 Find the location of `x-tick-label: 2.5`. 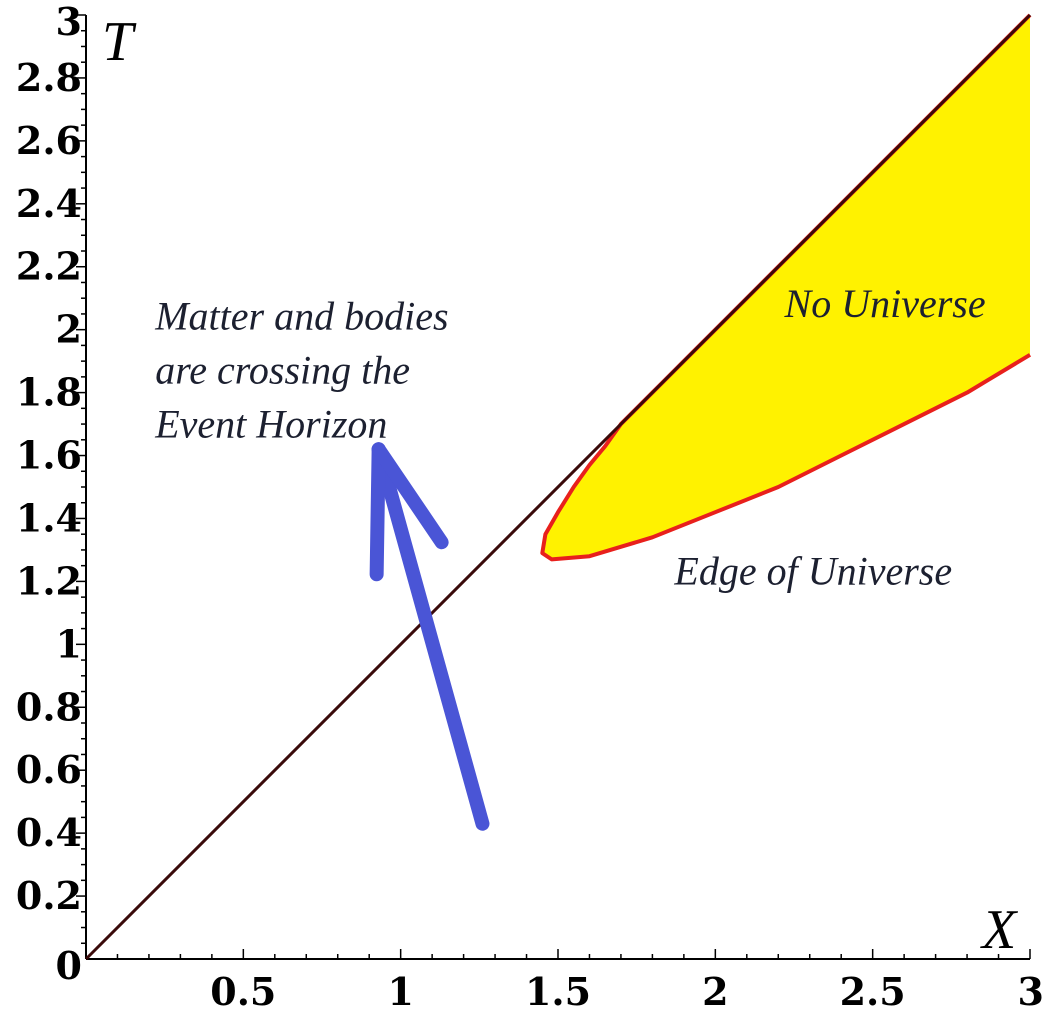

x-tick-label: 2.5 is located at coordinates (873, 991).